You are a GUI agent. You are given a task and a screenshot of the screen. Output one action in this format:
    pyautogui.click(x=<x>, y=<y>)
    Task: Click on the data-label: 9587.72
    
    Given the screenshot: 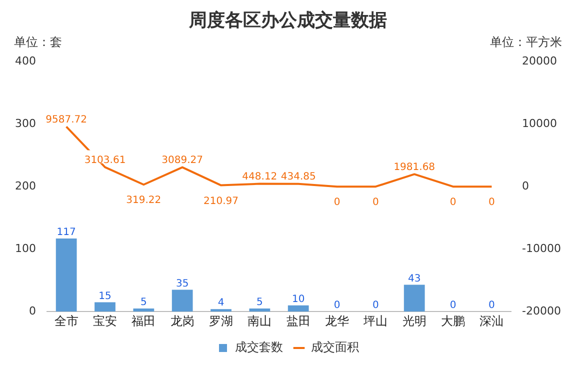 What is the action you would take?
    pyautogui.click(x=67, y=120)
    